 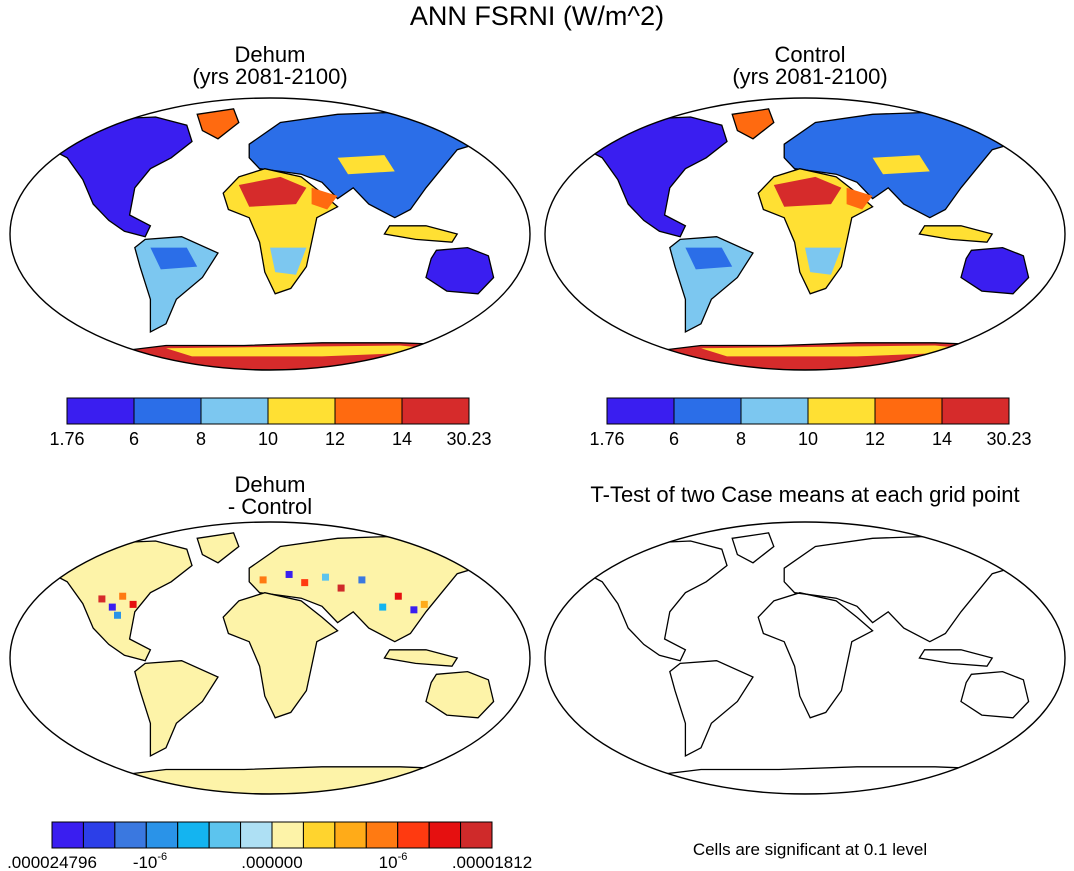 What do you see at coordinates (674, 439) in the screenshot?
I see `colorbar-control-tick-label: 6` at bounding box center [674, 439].